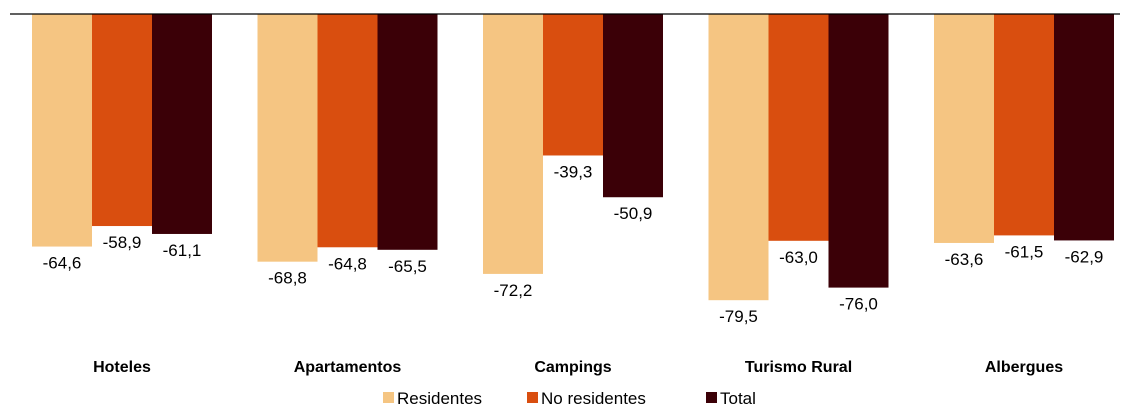  I want to click on legend-swatch-total, so click(711, 397).